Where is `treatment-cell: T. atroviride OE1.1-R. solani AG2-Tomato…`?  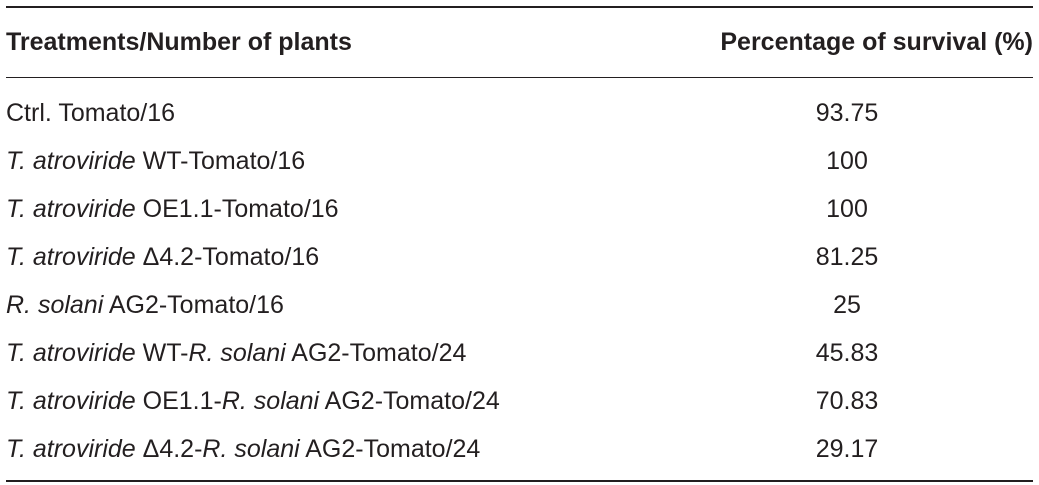 treatment-cell: T. atroviride OE1.1-R. solani AG2-Tomato… is located at coordinates (253, 401).